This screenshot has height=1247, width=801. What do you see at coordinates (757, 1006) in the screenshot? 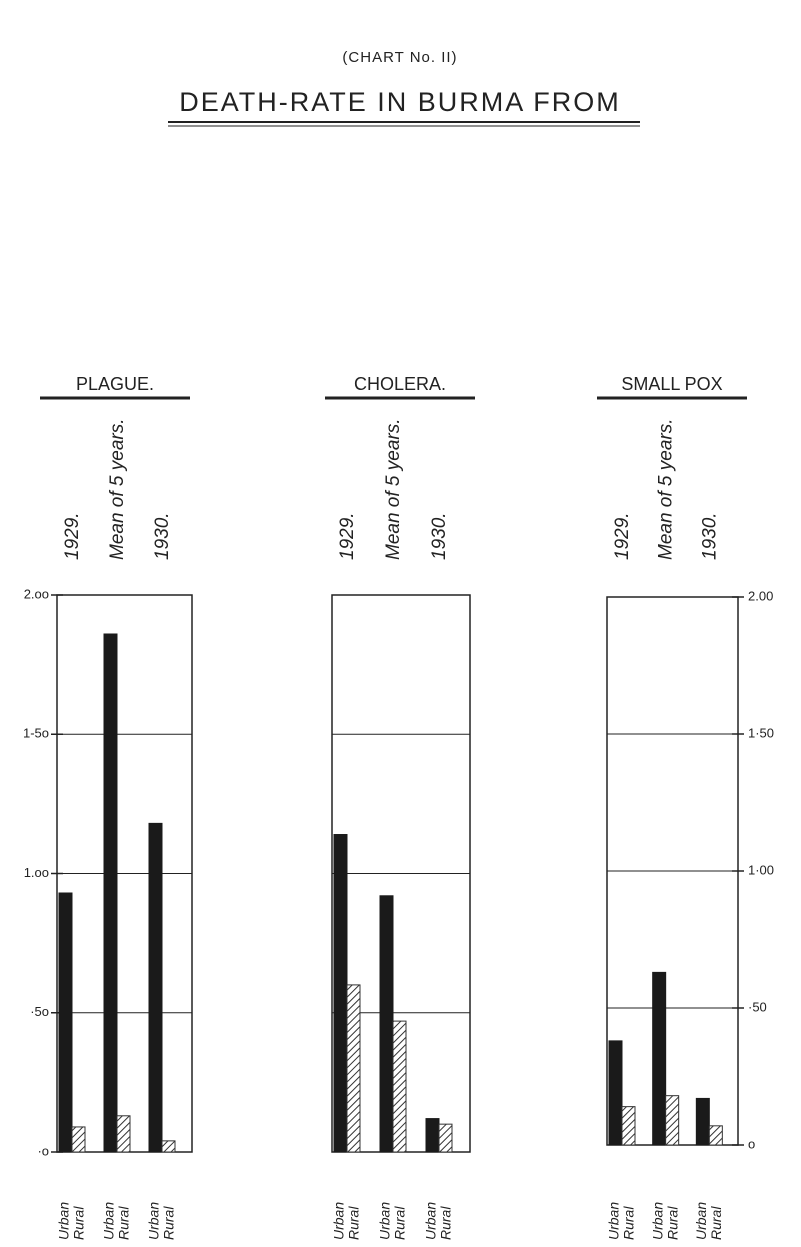
I see `y-tick-label: ·50` at bounding box center [757, 1006].